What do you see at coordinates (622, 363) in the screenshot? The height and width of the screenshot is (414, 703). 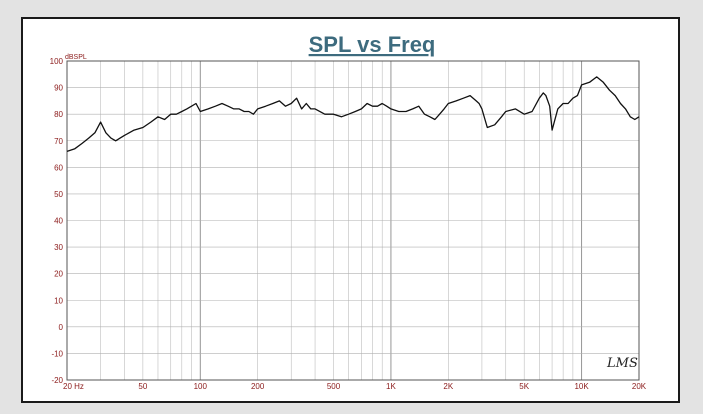 I see `lms-logo: LMS` at bounding box center [622, 363].